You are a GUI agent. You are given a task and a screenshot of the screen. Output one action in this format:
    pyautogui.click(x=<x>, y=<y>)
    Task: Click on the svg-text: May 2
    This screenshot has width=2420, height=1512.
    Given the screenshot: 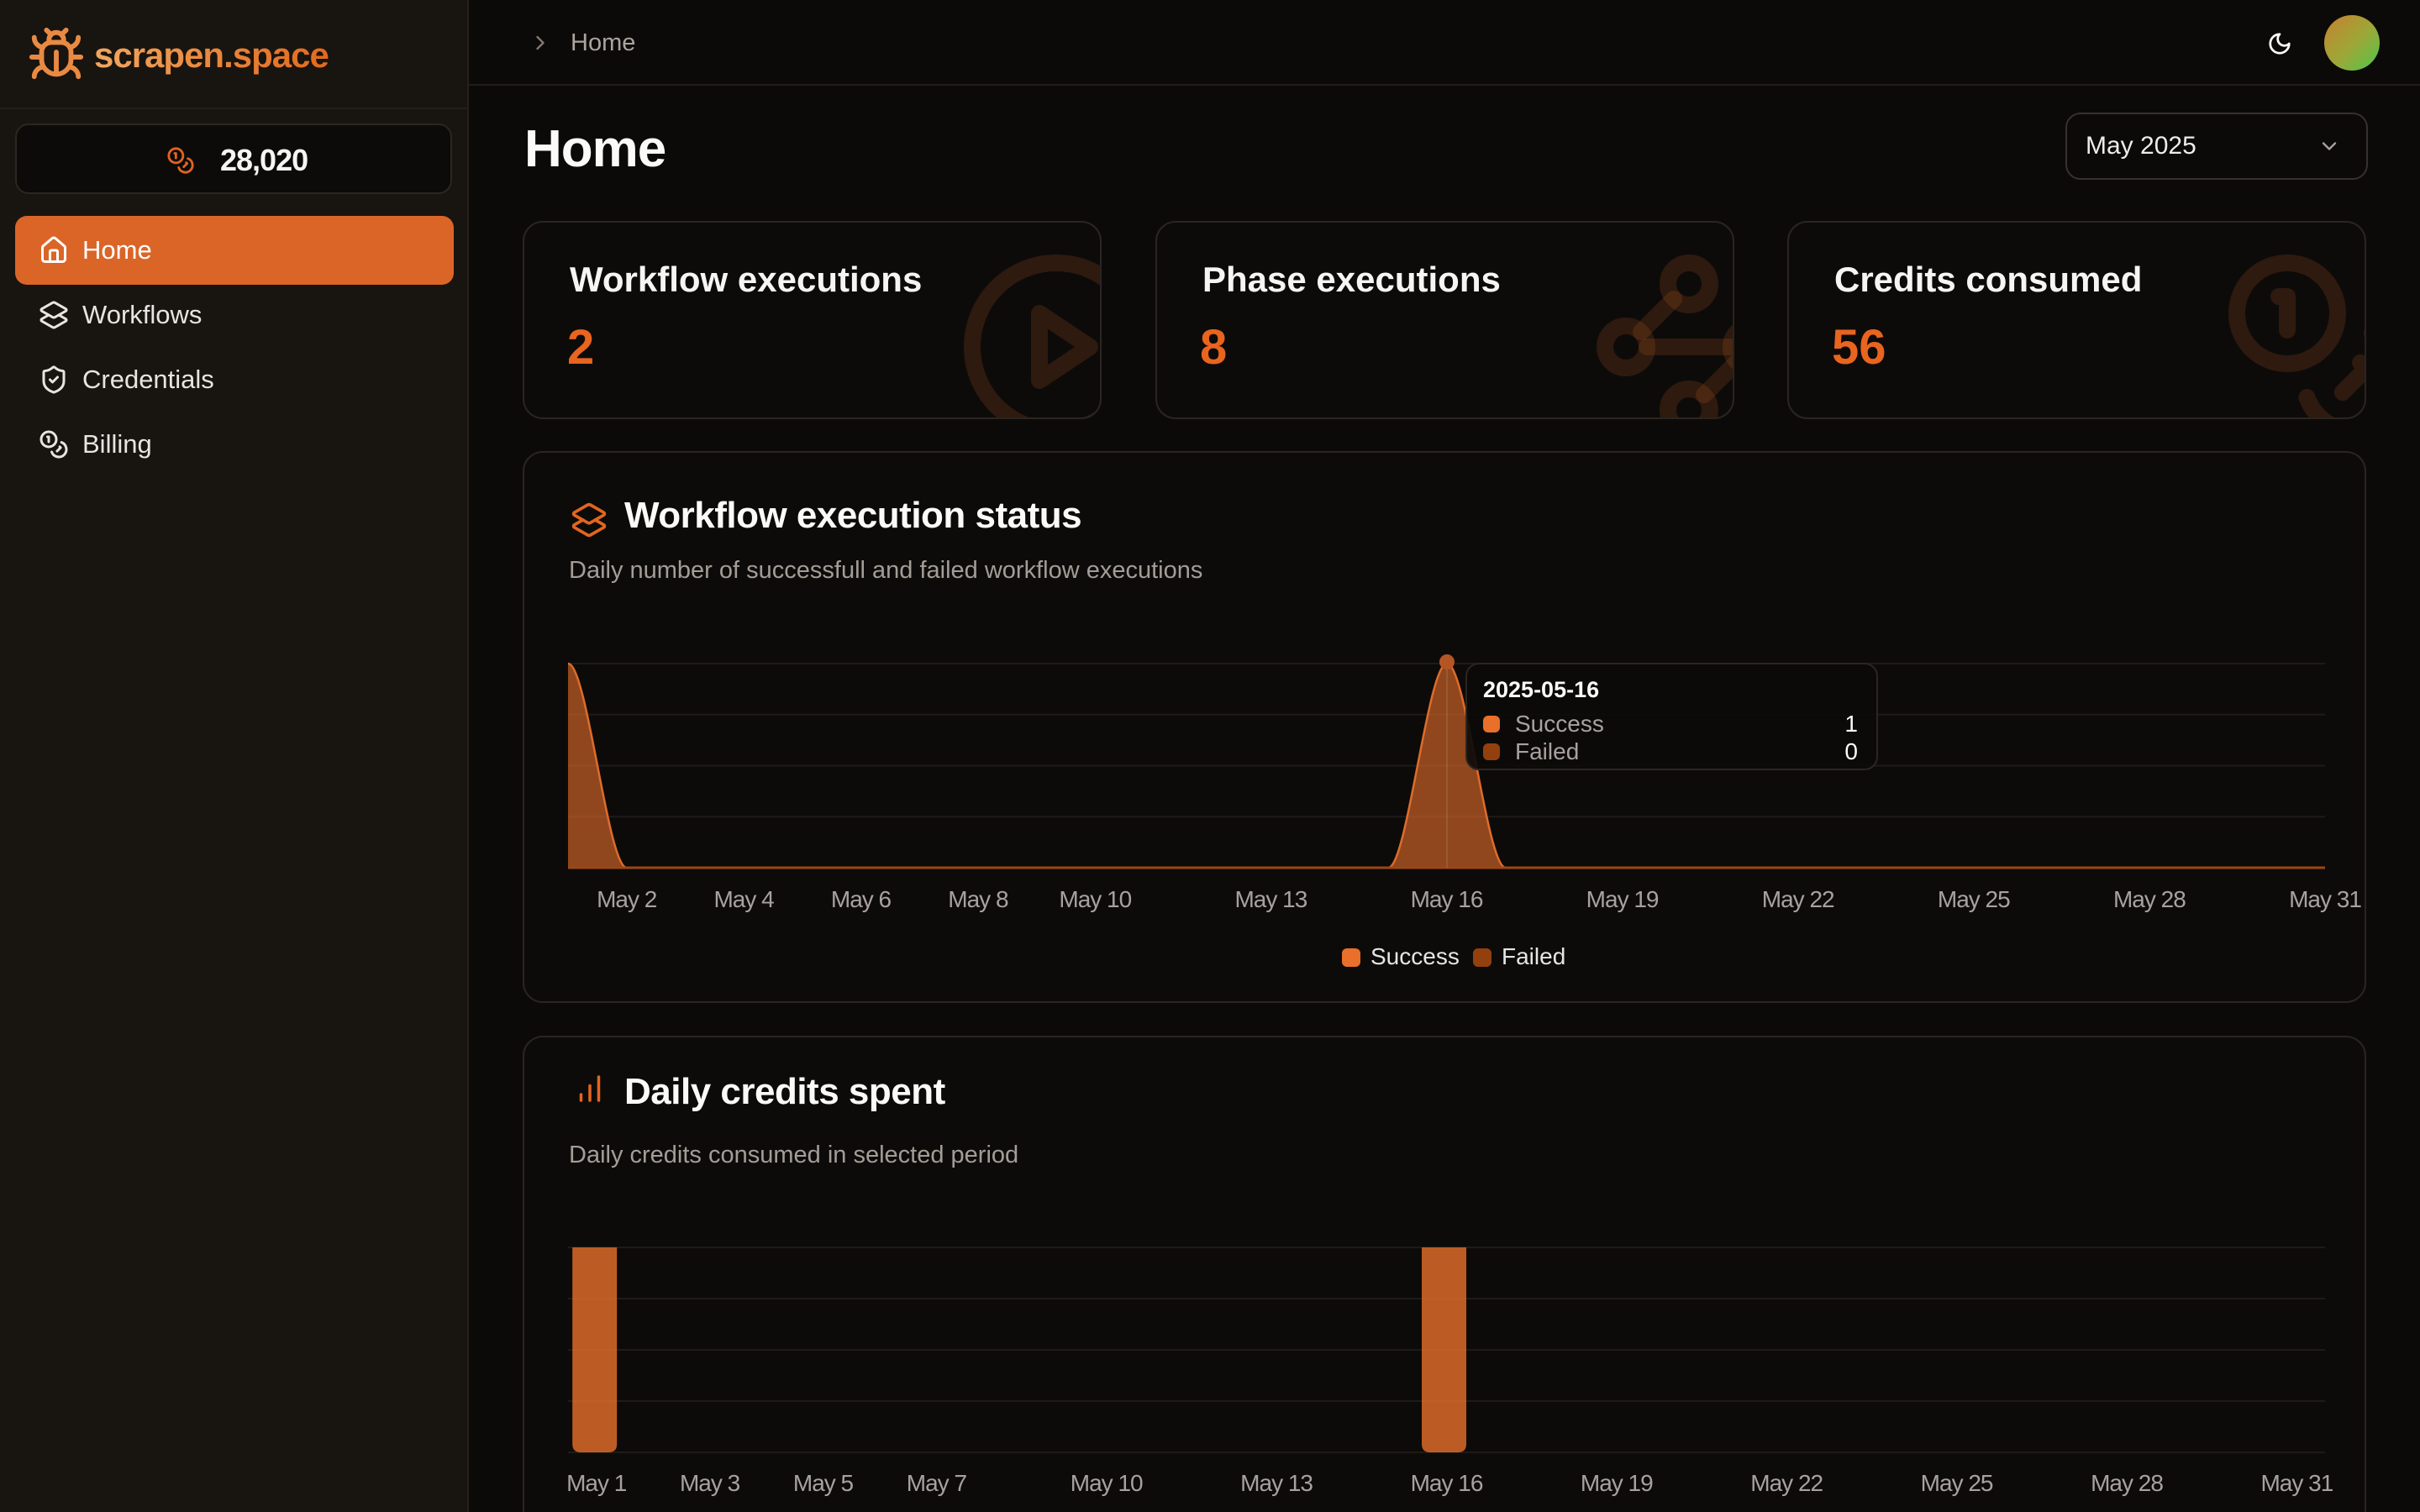 What is the action you would take?
    pyautogui.click(x=627, y=899)
    